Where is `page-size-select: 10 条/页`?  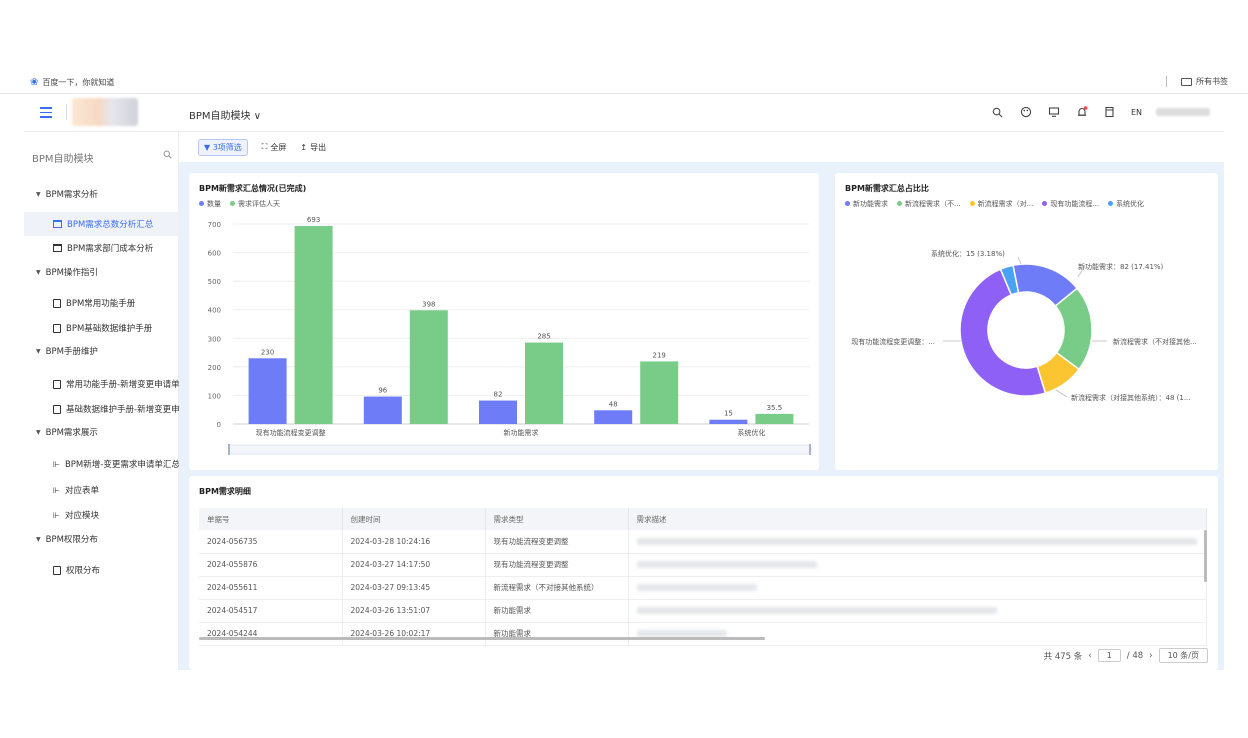 page-size-select: 10 条/页 is located at coordinates (1183, 655).